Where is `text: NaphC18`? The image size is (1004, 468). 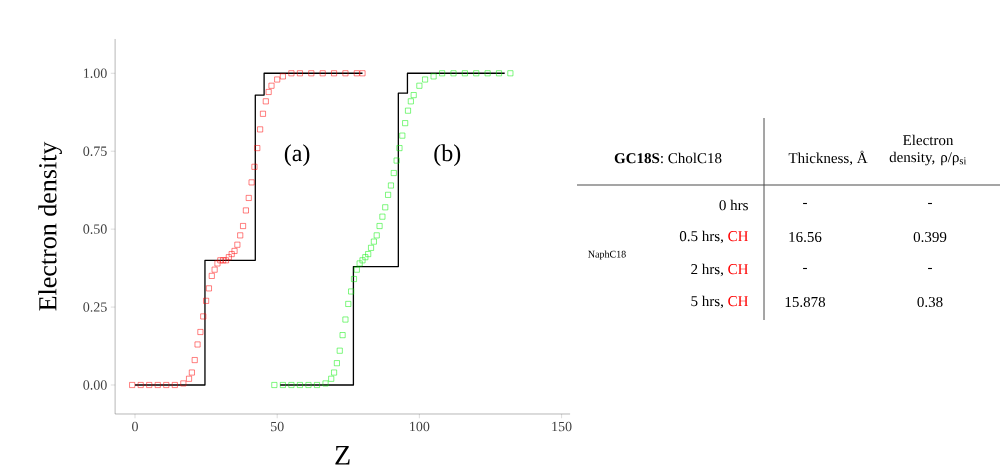
text: NaphC18 is located at coordinates (607, 255).